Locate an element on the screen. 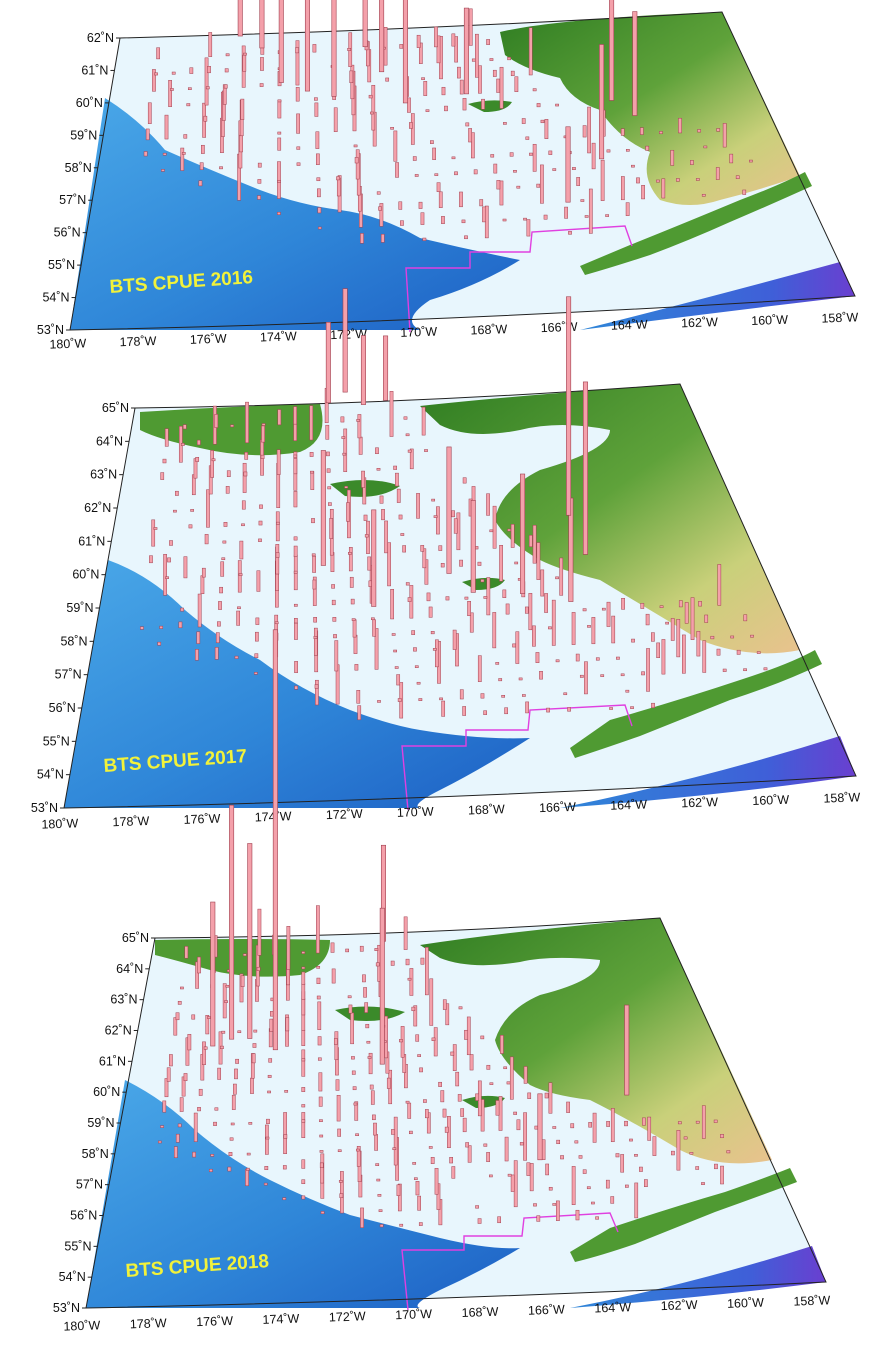 Image resolution: width=874 pixels, height=1350 pixels. alaska-mainland is located at coordinates (610, 519).